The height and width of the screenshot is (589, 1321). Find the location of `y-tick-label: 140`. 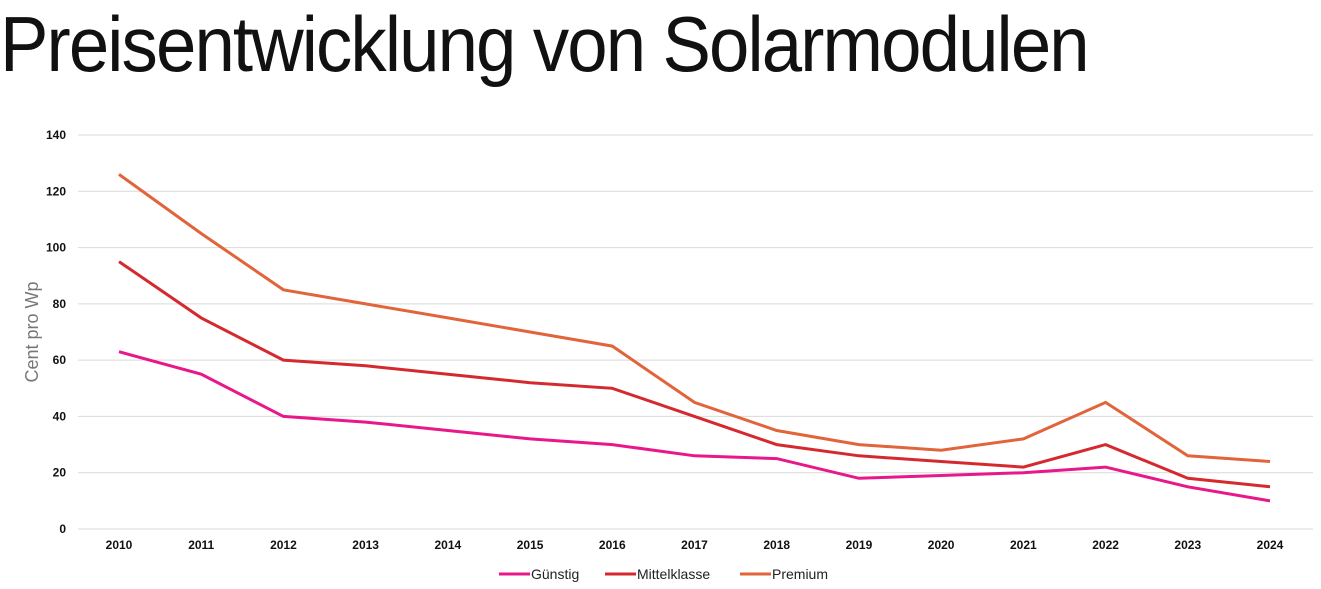

y-tick-label: 140 is located at coordinates (56, 135).